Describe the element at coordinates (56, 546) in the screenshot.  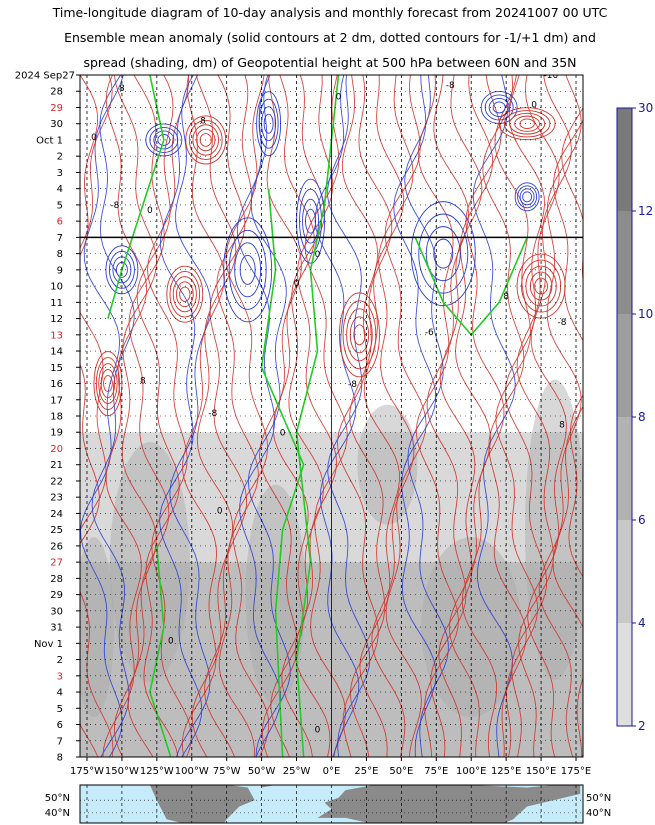
I see `y-tick-label: 26` at that location.